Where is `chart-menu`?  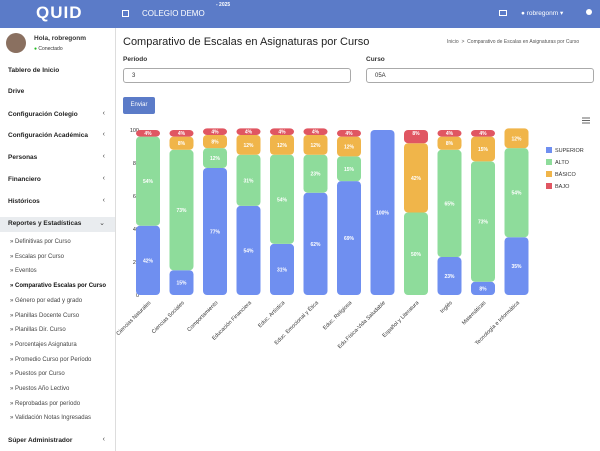
chart-menu is located at coordinates (586, 120).